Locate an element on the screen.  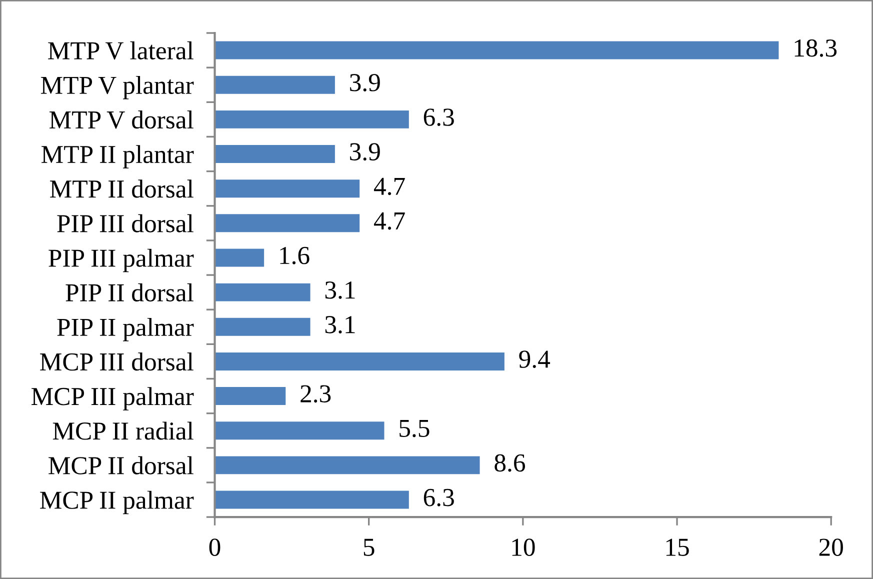
x-tick-label: 0 is located at coordinates (214, 547).